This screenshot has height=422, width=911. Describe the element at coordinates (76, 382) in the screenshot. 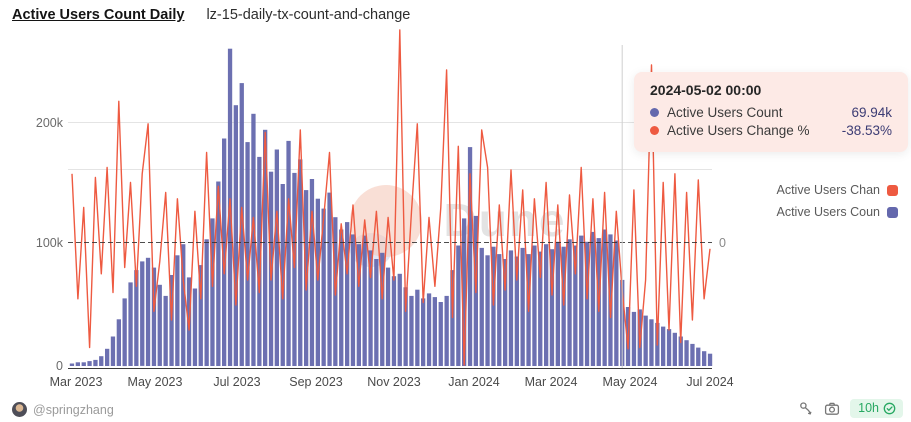

I see `x-tick-mar-2023: Mar 2023` at that location.